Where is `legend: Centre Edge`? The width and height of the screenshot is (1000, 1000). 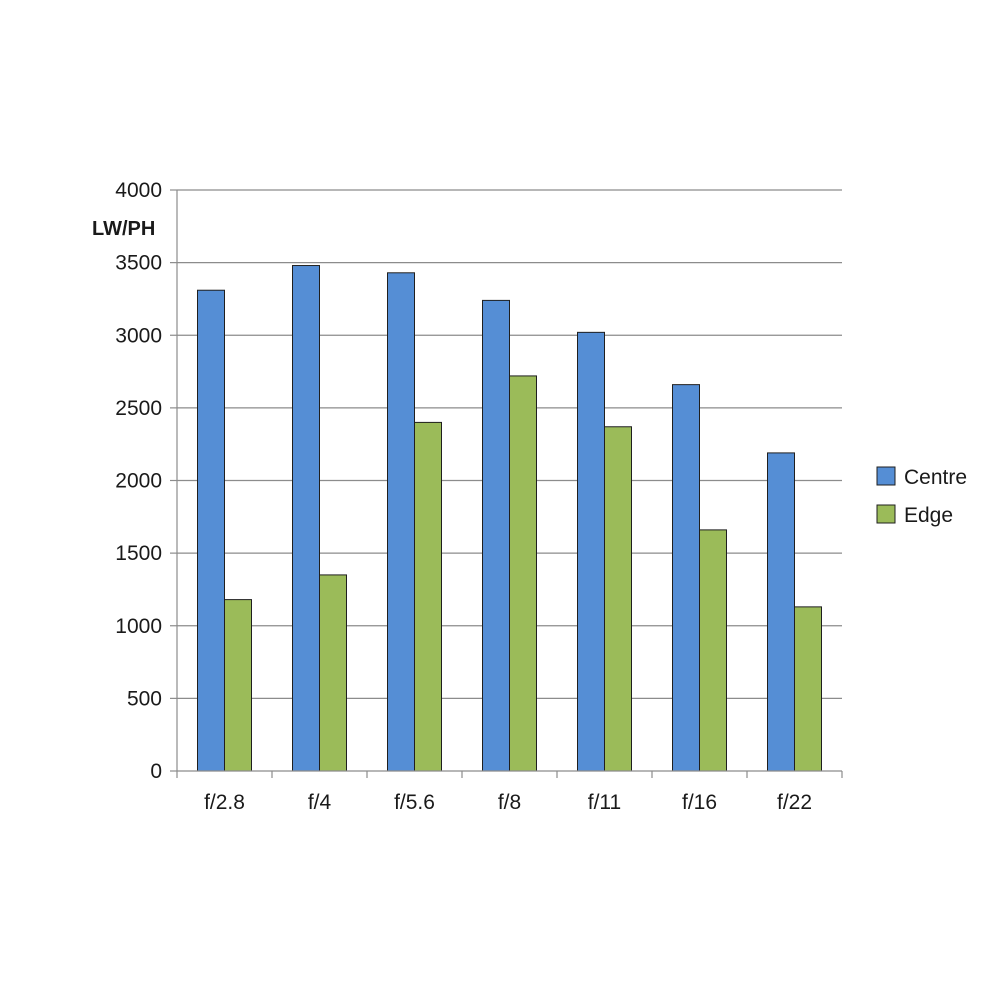
legend: Centre Edge is located at coordinates (921, 496).